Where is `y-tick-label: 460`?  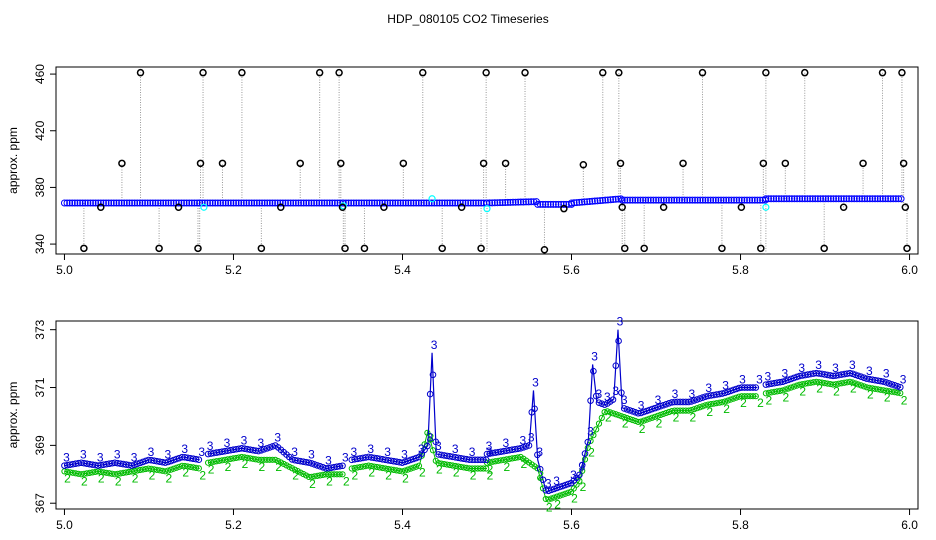 y-tick-label: 460 is located at coordinates (40, 74).